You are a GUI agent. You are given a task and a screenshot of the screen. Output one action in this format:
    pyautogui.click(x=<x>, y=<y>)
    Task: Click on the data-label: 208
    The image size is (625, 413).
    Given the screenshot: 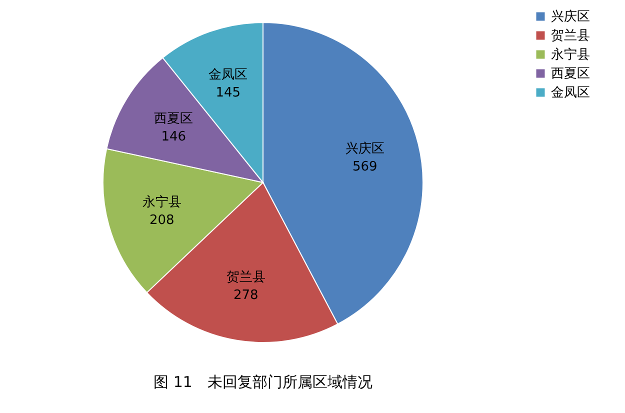 What is the action you would take?
    pyautogui.click(x=161, y=220)
    